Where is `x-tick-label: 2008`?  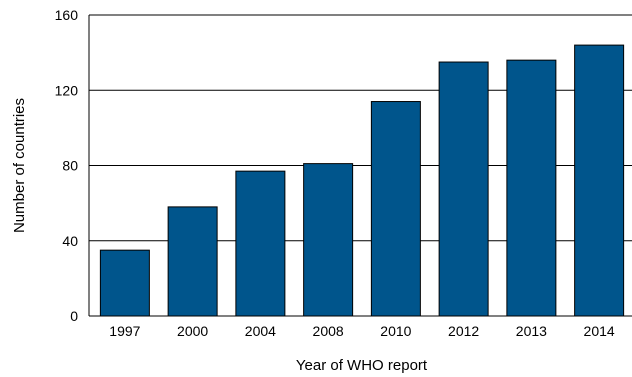 x-tick-label: 2008 is located at coordinates (328, 331).